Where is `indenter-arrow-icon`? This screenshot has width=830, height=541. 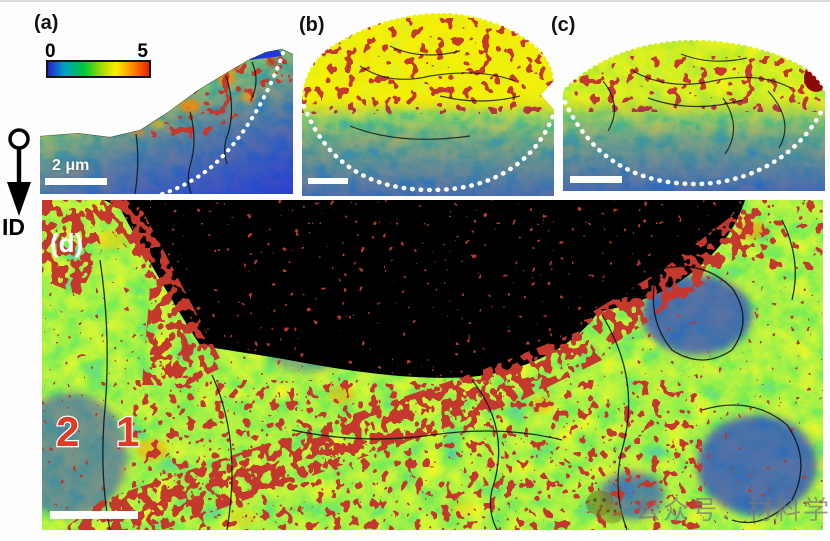 indenter-arrow-icon is located at coordinates (19, 172).